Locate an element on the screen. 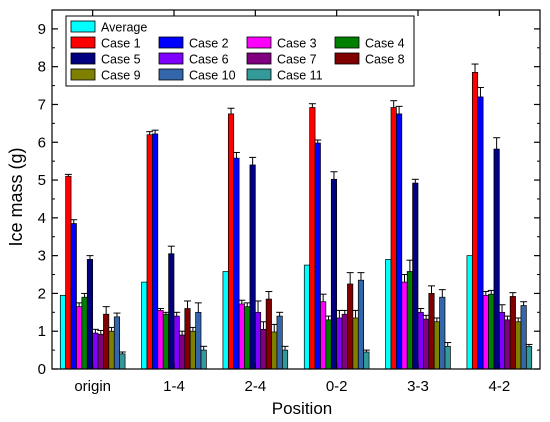  x-tick-label: 4-2 is located at coordinates (499, 386).